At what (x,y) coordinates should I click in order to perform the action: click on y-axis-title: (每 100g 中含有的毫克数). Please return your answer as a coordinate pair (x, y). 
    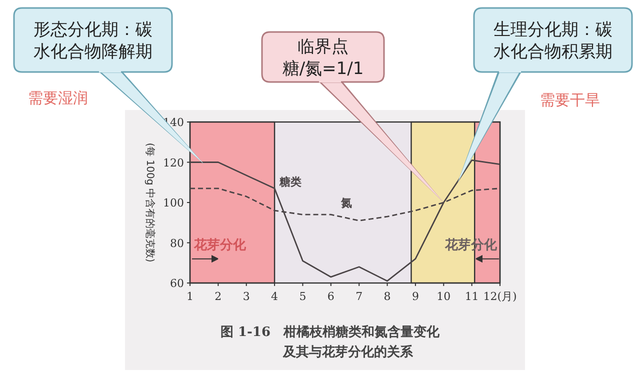
    Looking at the image, I should click on (150, 202).